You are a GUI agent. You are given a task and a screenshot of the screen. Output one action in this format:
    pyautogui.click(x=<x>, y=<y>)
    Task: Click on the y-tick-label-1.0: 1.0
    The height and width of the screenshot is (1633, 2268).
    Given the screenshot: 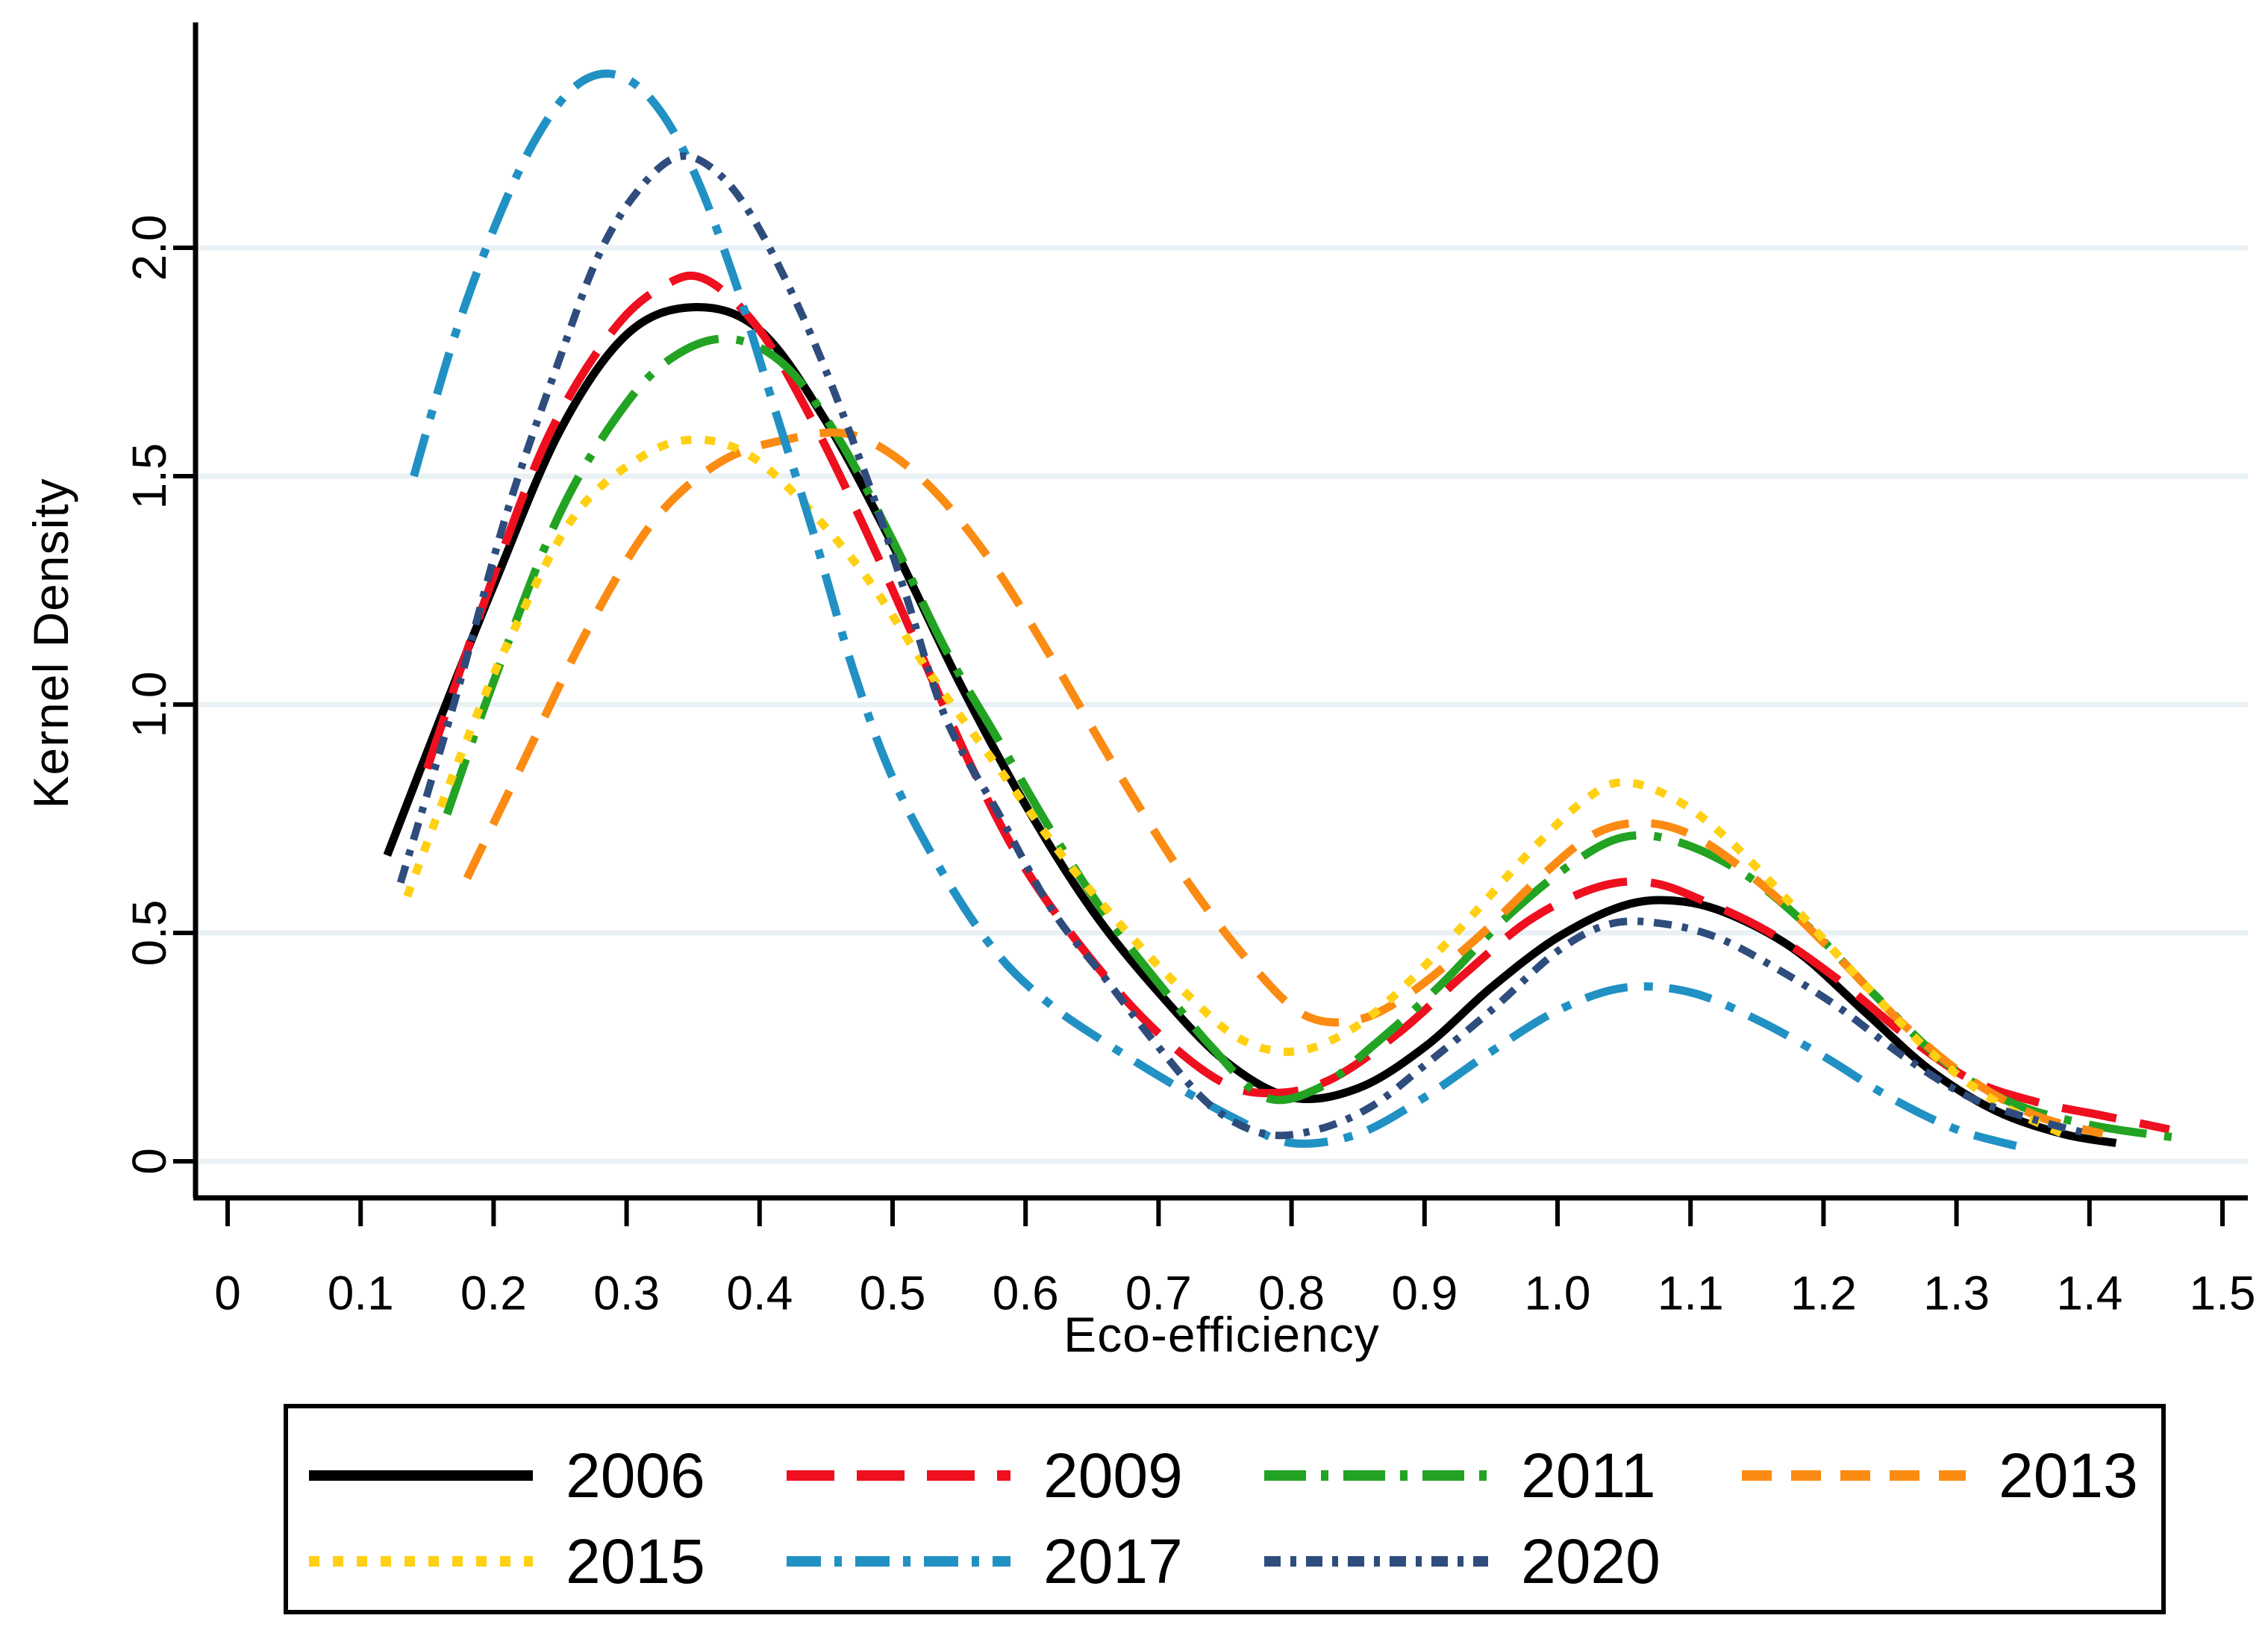 What is the action you would take?
    pyautogui.click(x=149, y=705)
    